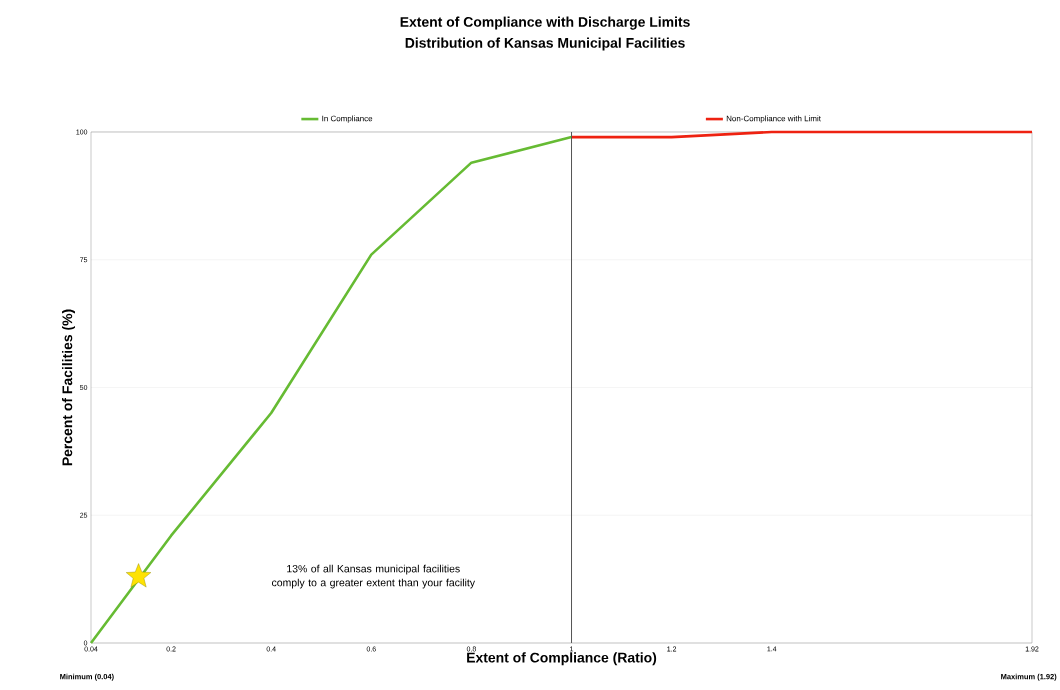 The height and width of the screenshot is (690, 1060). I want to click on chart-subtitle: Distribution of Kansas Municipal Facilities, so click(545, 44).